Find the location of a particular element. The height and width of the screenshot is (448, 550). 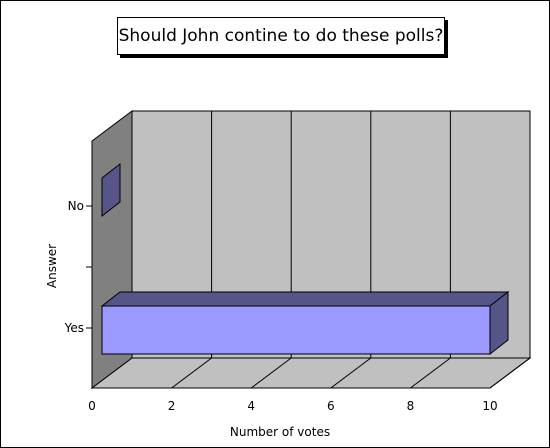

bar-yes is located at coordinates (305, 323).